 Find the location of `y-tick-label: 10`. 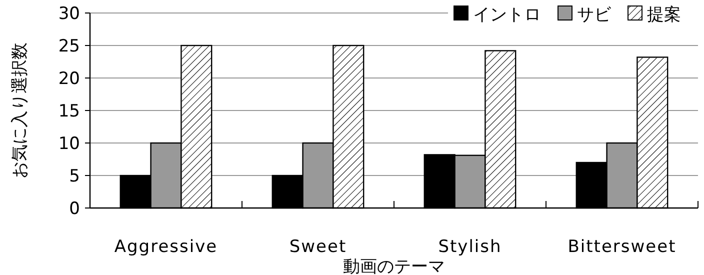

y-tick-label: 10 is located at coordinates (69, 144).